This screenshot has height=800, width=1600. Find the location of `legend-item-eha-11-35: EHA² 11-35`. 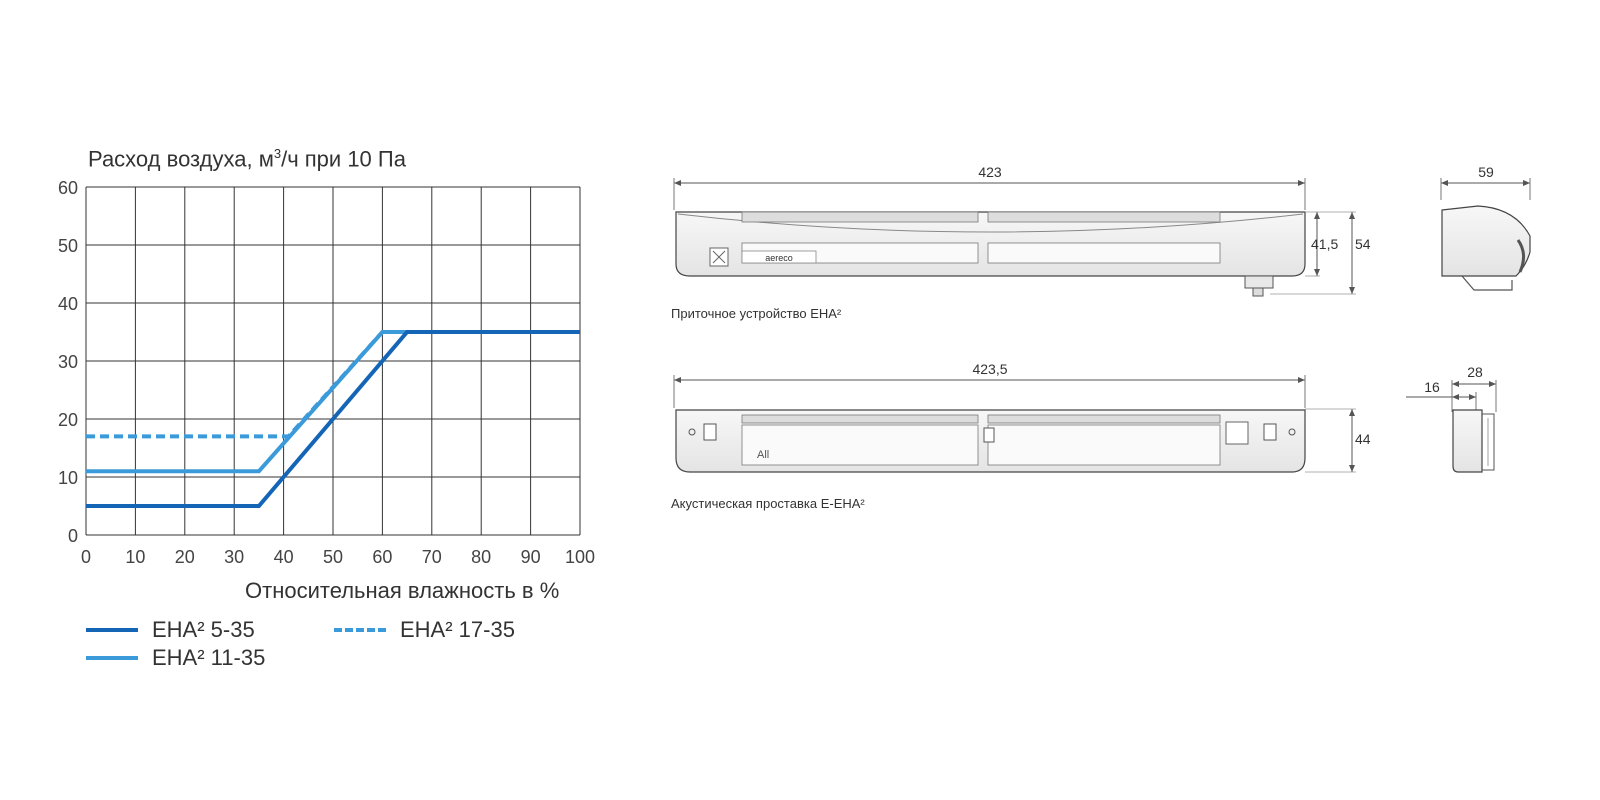

legend-item-eha-11-35: EHA² 11-35 is located at coordinates (175, 658).